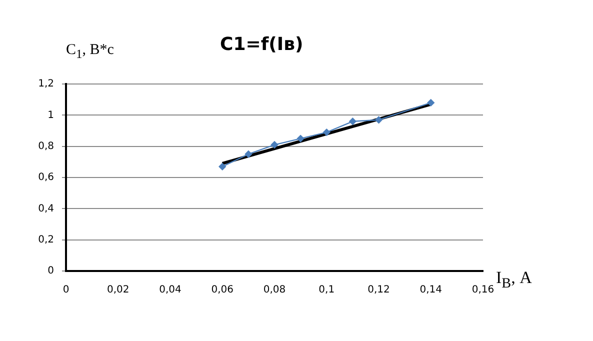 This screenshot has height=341, width=593. What do you see at coordinates (66, 290) in the screenshot?
I see `x-tick-label: 0` at bounding box center [66, 290].